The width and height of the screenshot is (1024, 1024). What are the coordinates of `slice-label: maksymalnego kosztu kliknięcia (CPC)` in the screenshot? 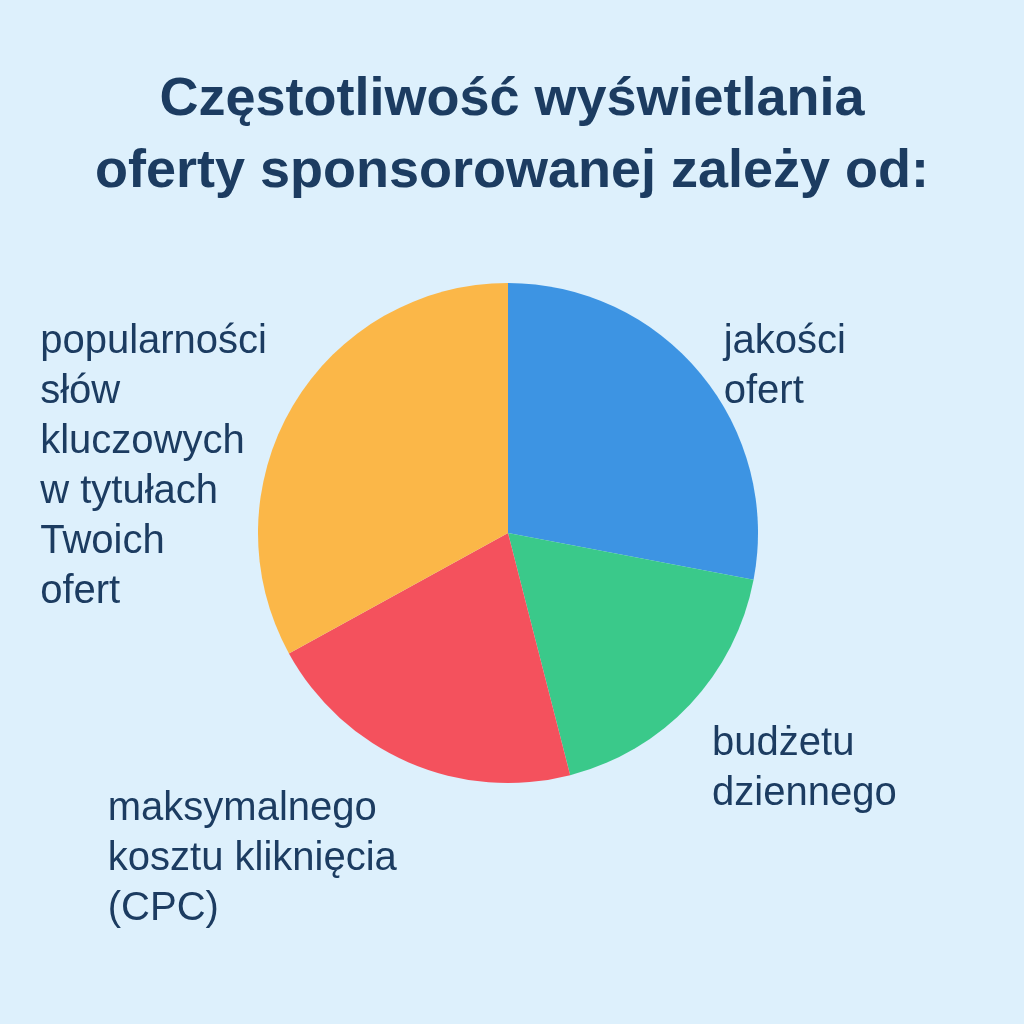 It's located at (252, 855).